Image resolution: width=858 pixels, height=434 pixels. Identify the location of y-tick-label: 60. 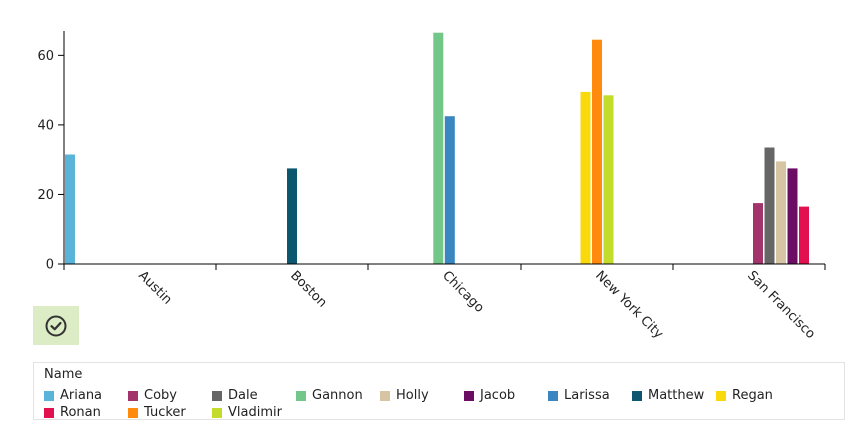
(45, 56).